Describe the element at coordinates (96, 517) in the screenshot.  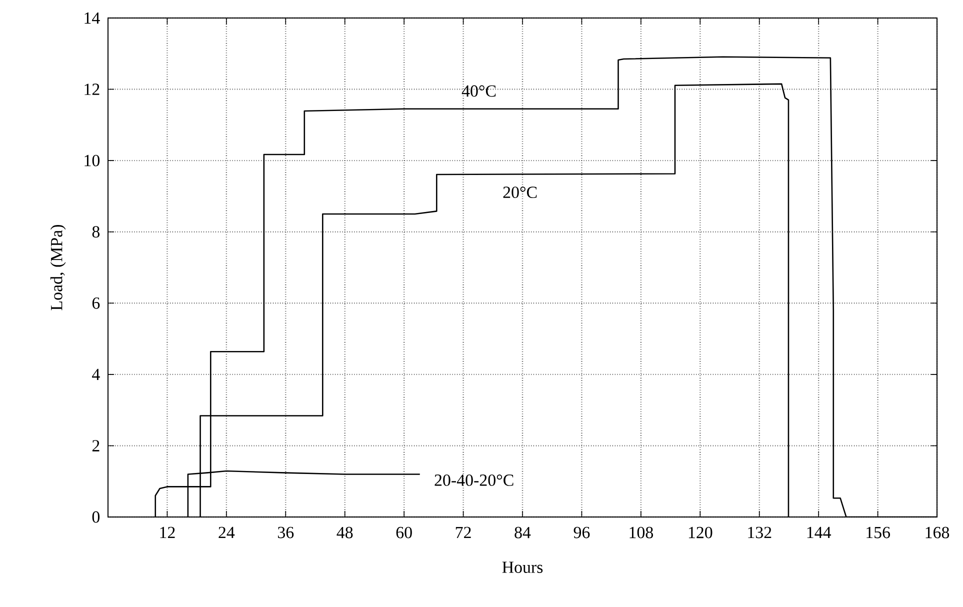
I see `y-tick-label: 0` at that location.